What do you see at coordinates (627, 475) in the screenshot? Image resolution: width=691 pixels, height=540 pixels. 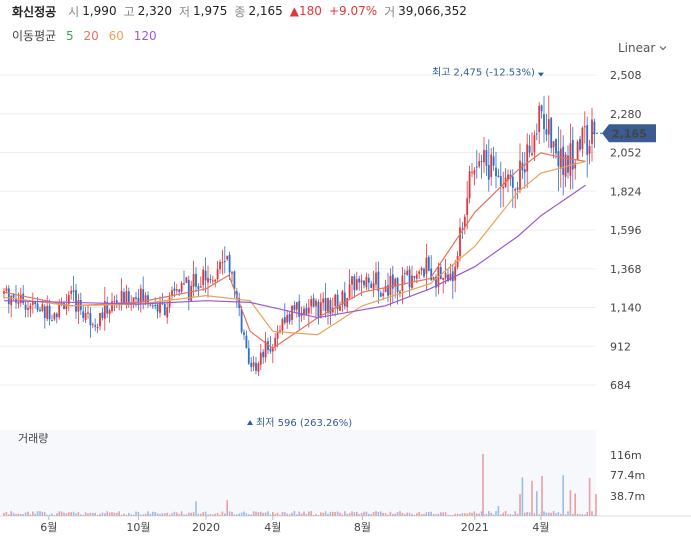 I see `volume-tick-label: 77.4m` at bounding box center [627, 475].